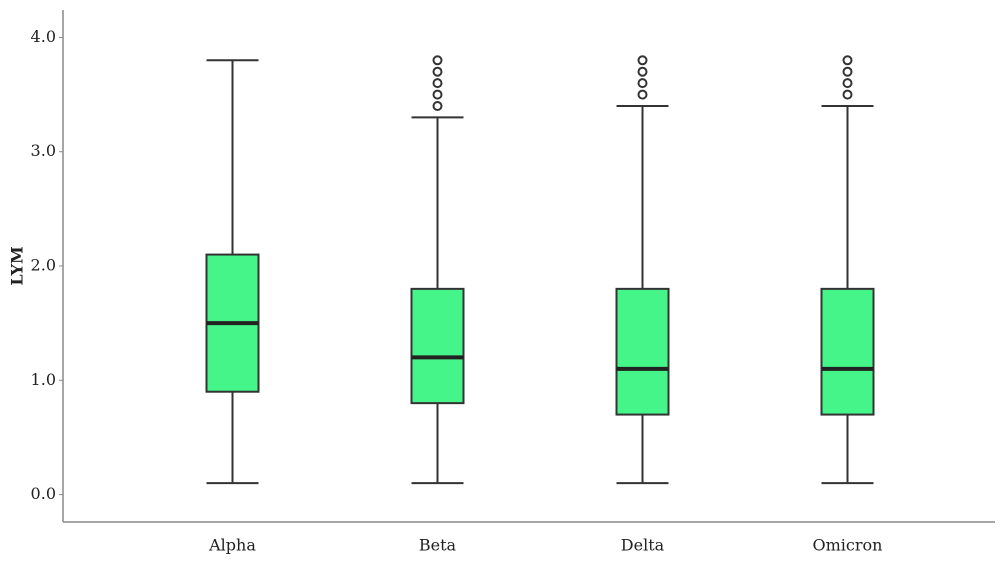  What do you see at coordinates (43, 265) in the screenshot?
I see `y-tick-label: 2.0` at bounding box center [43, 265].